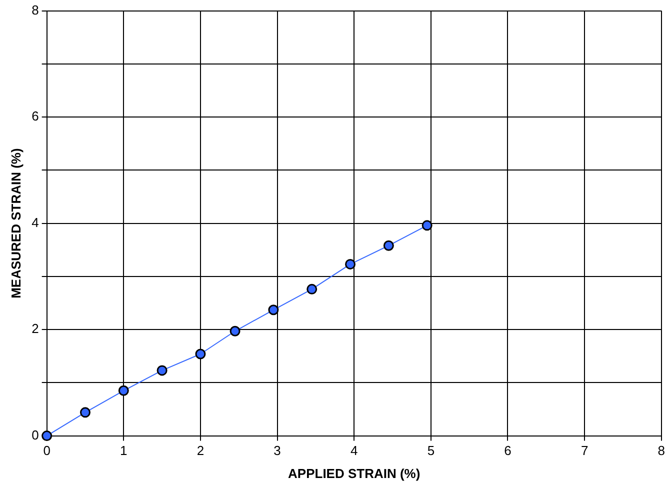 The image size is (668, 491). I want to click on y-axis-title: MEASURED STRAIN (%), so click(16, 223).